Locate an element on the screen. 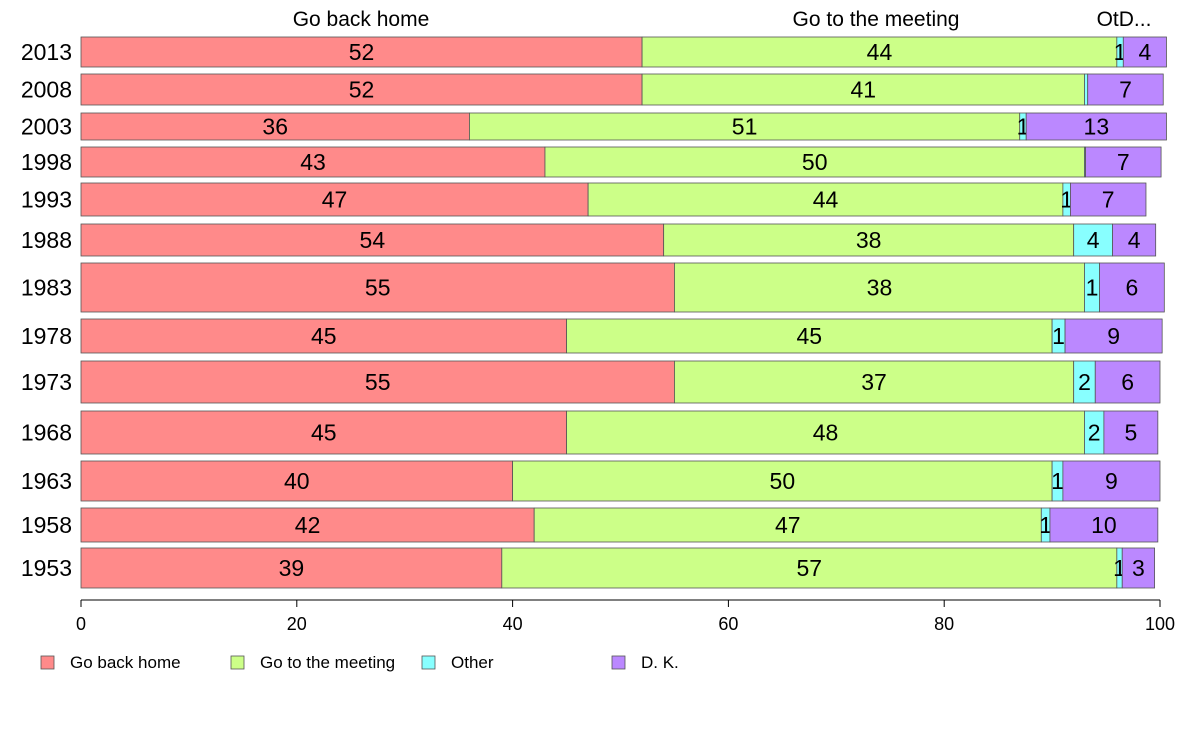 This screenshot has height=736, width=1188. bar-segment-d-k-1963 is located at coordinates (1111, 481).